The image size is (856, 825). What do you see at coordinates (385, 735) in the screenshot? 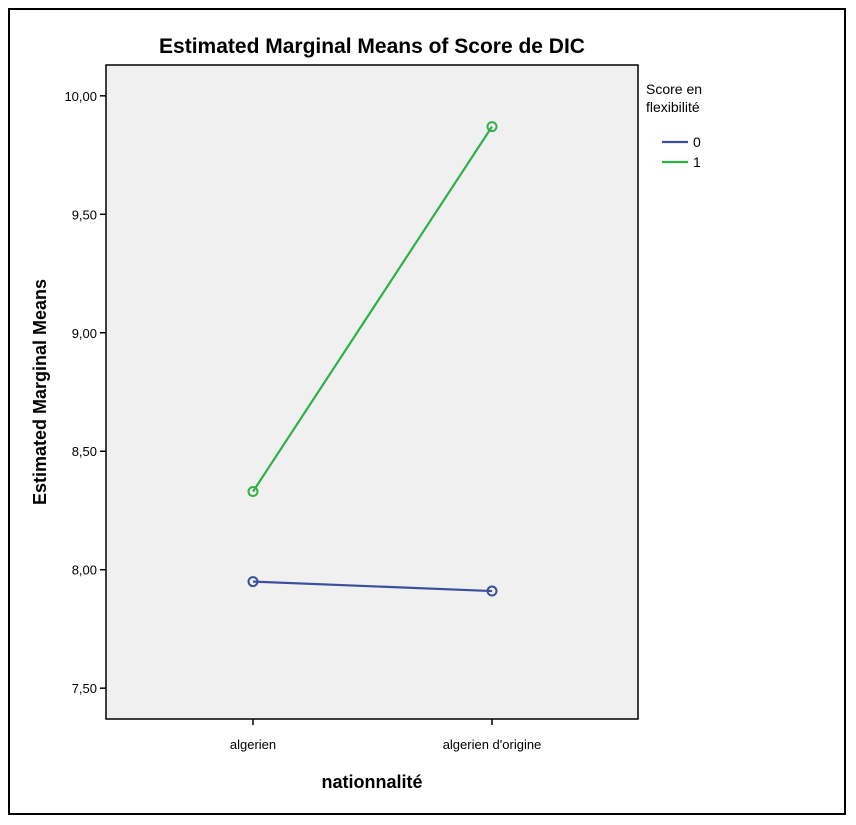
I see `x-axis: algerien algerien d'origine` at bounding box center [385, 735].